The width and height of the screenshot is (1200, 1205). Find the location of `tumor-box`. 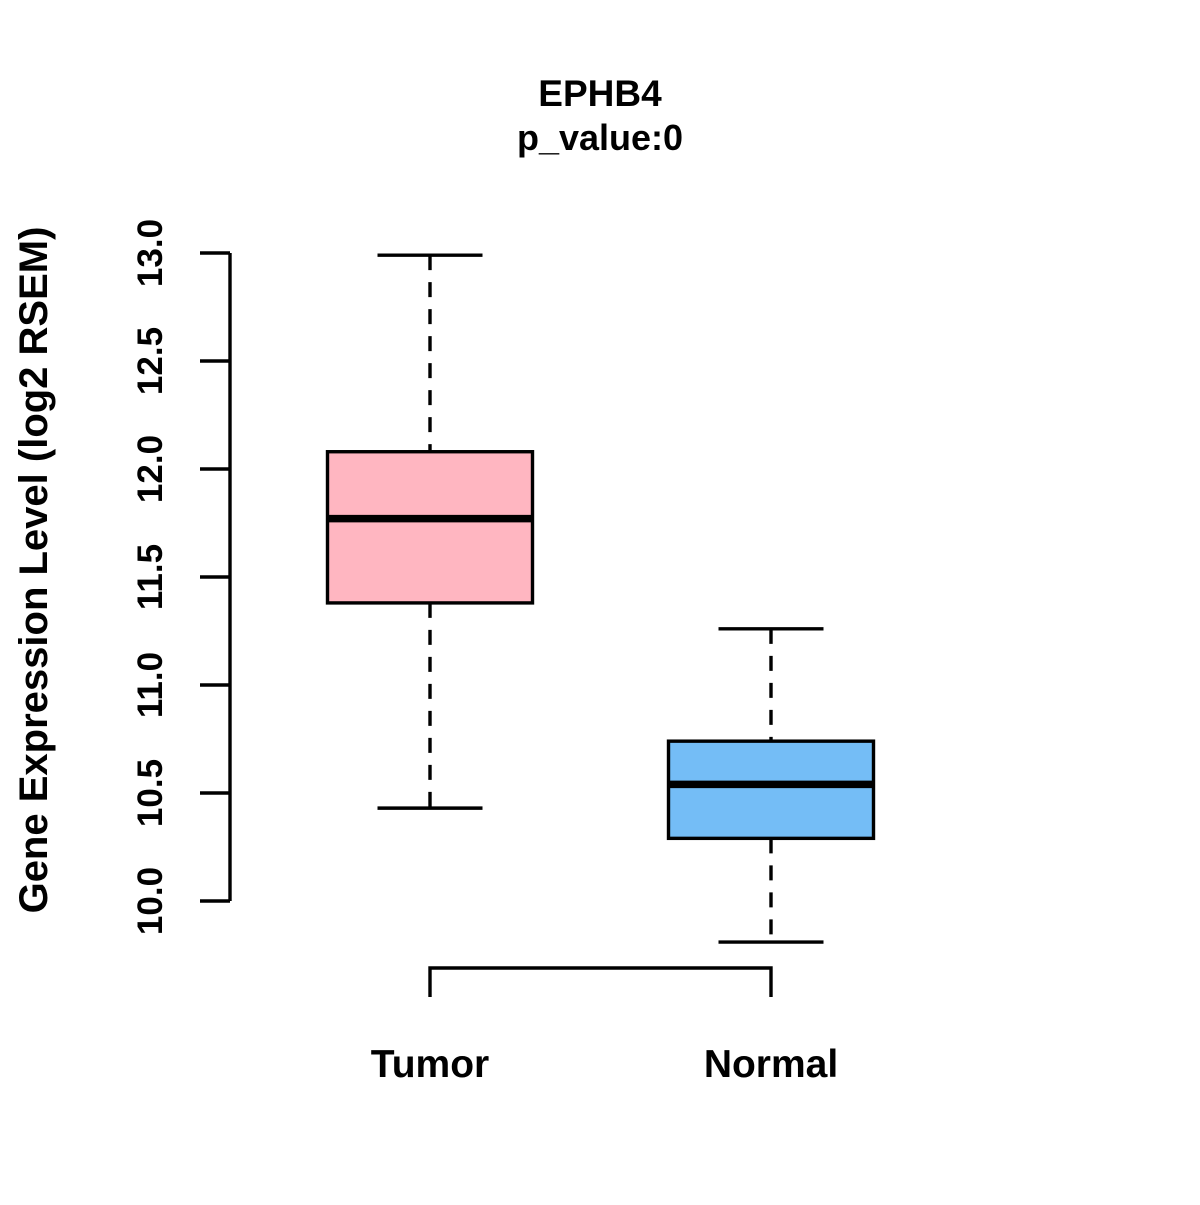

tumor-box is located at coordinates (430, 527).